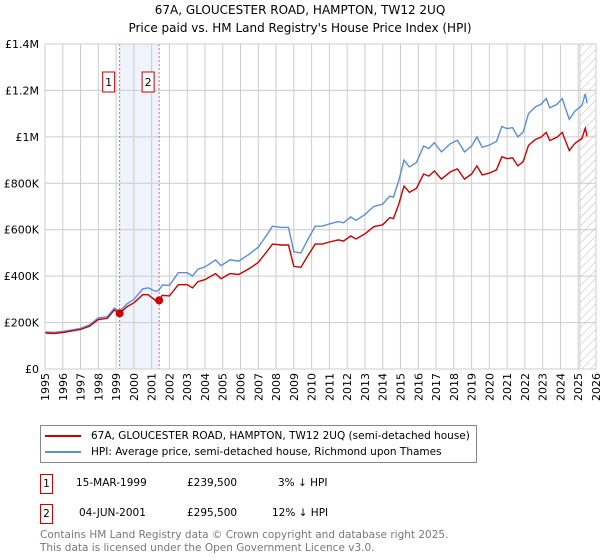 The image size is (600, 560). I want to click on x-tick-label: 2010, so click(312, 387).